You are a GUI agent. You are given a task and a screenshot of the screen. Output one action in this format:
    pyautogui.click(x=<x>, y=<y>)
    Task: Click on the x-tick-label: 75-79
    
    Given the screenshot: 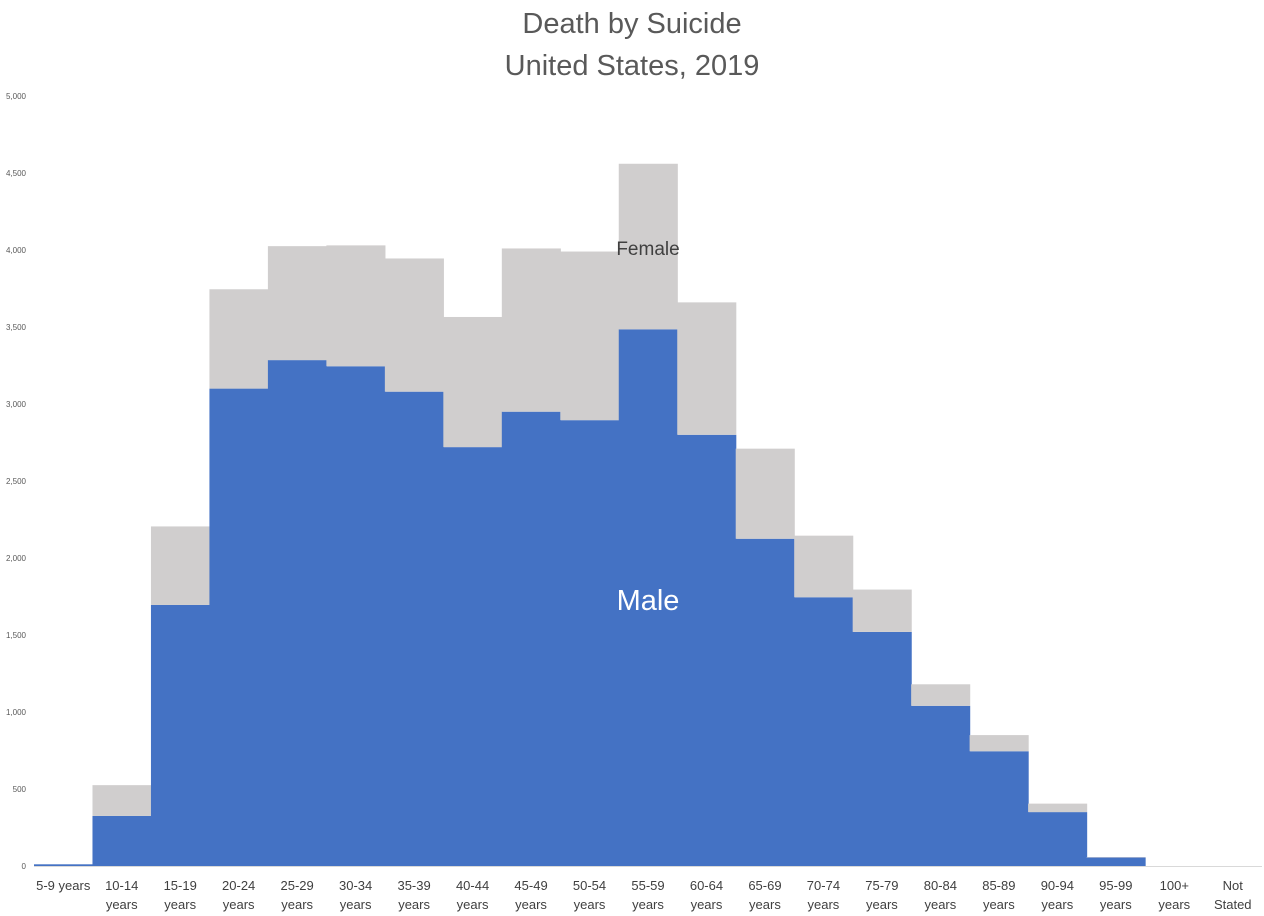 What is the action you would take?
    pyautogui.click(x=881, y=885)
    